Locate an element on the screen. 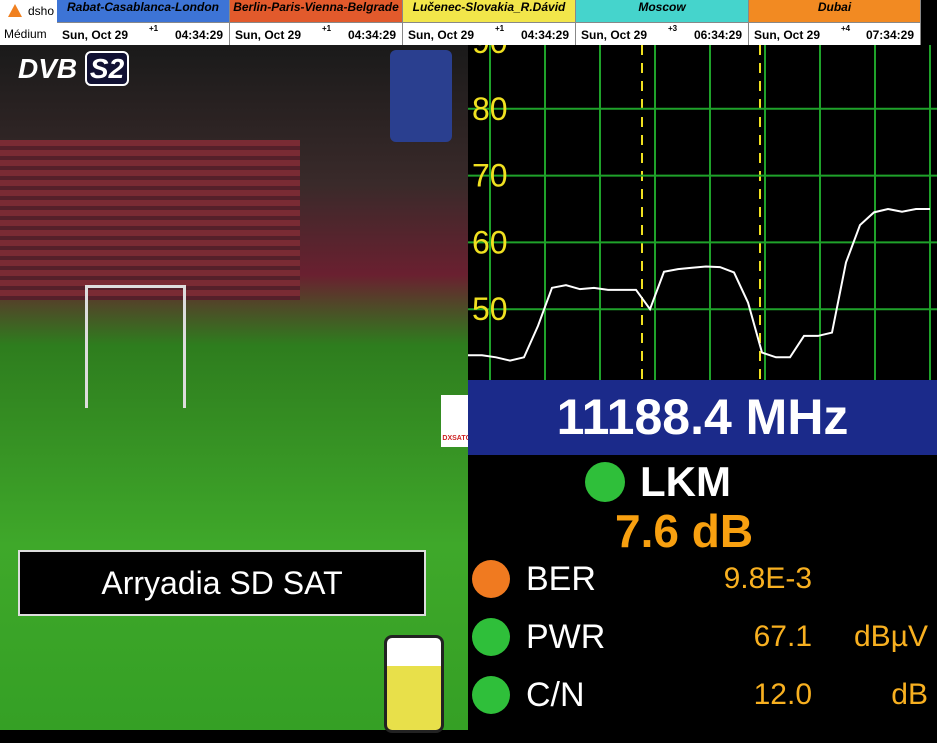 Image resolution: width=937 pixels, height=743 pixels. fail-icon is located at coordinates (491, 579).